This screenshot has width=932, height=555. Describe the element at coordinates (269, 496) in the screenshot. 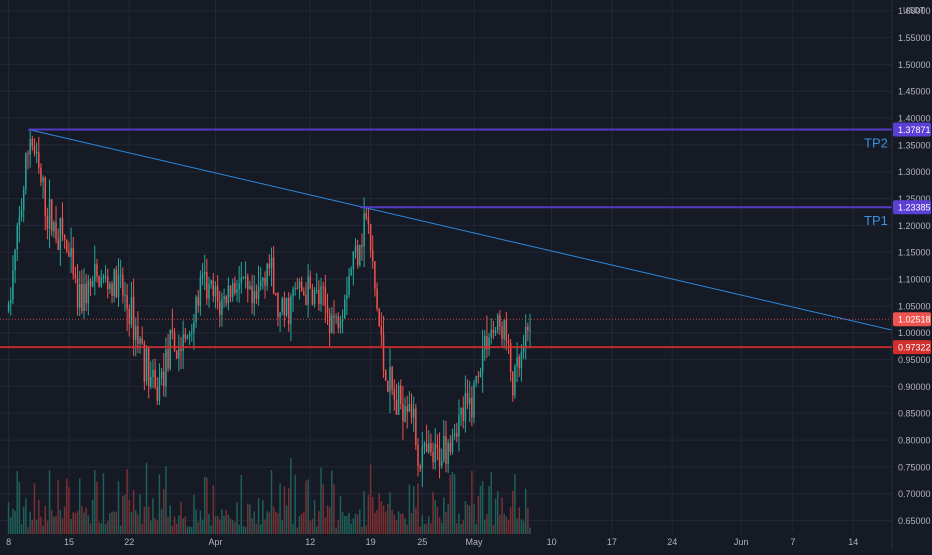

I see `volume-bars` at that location.